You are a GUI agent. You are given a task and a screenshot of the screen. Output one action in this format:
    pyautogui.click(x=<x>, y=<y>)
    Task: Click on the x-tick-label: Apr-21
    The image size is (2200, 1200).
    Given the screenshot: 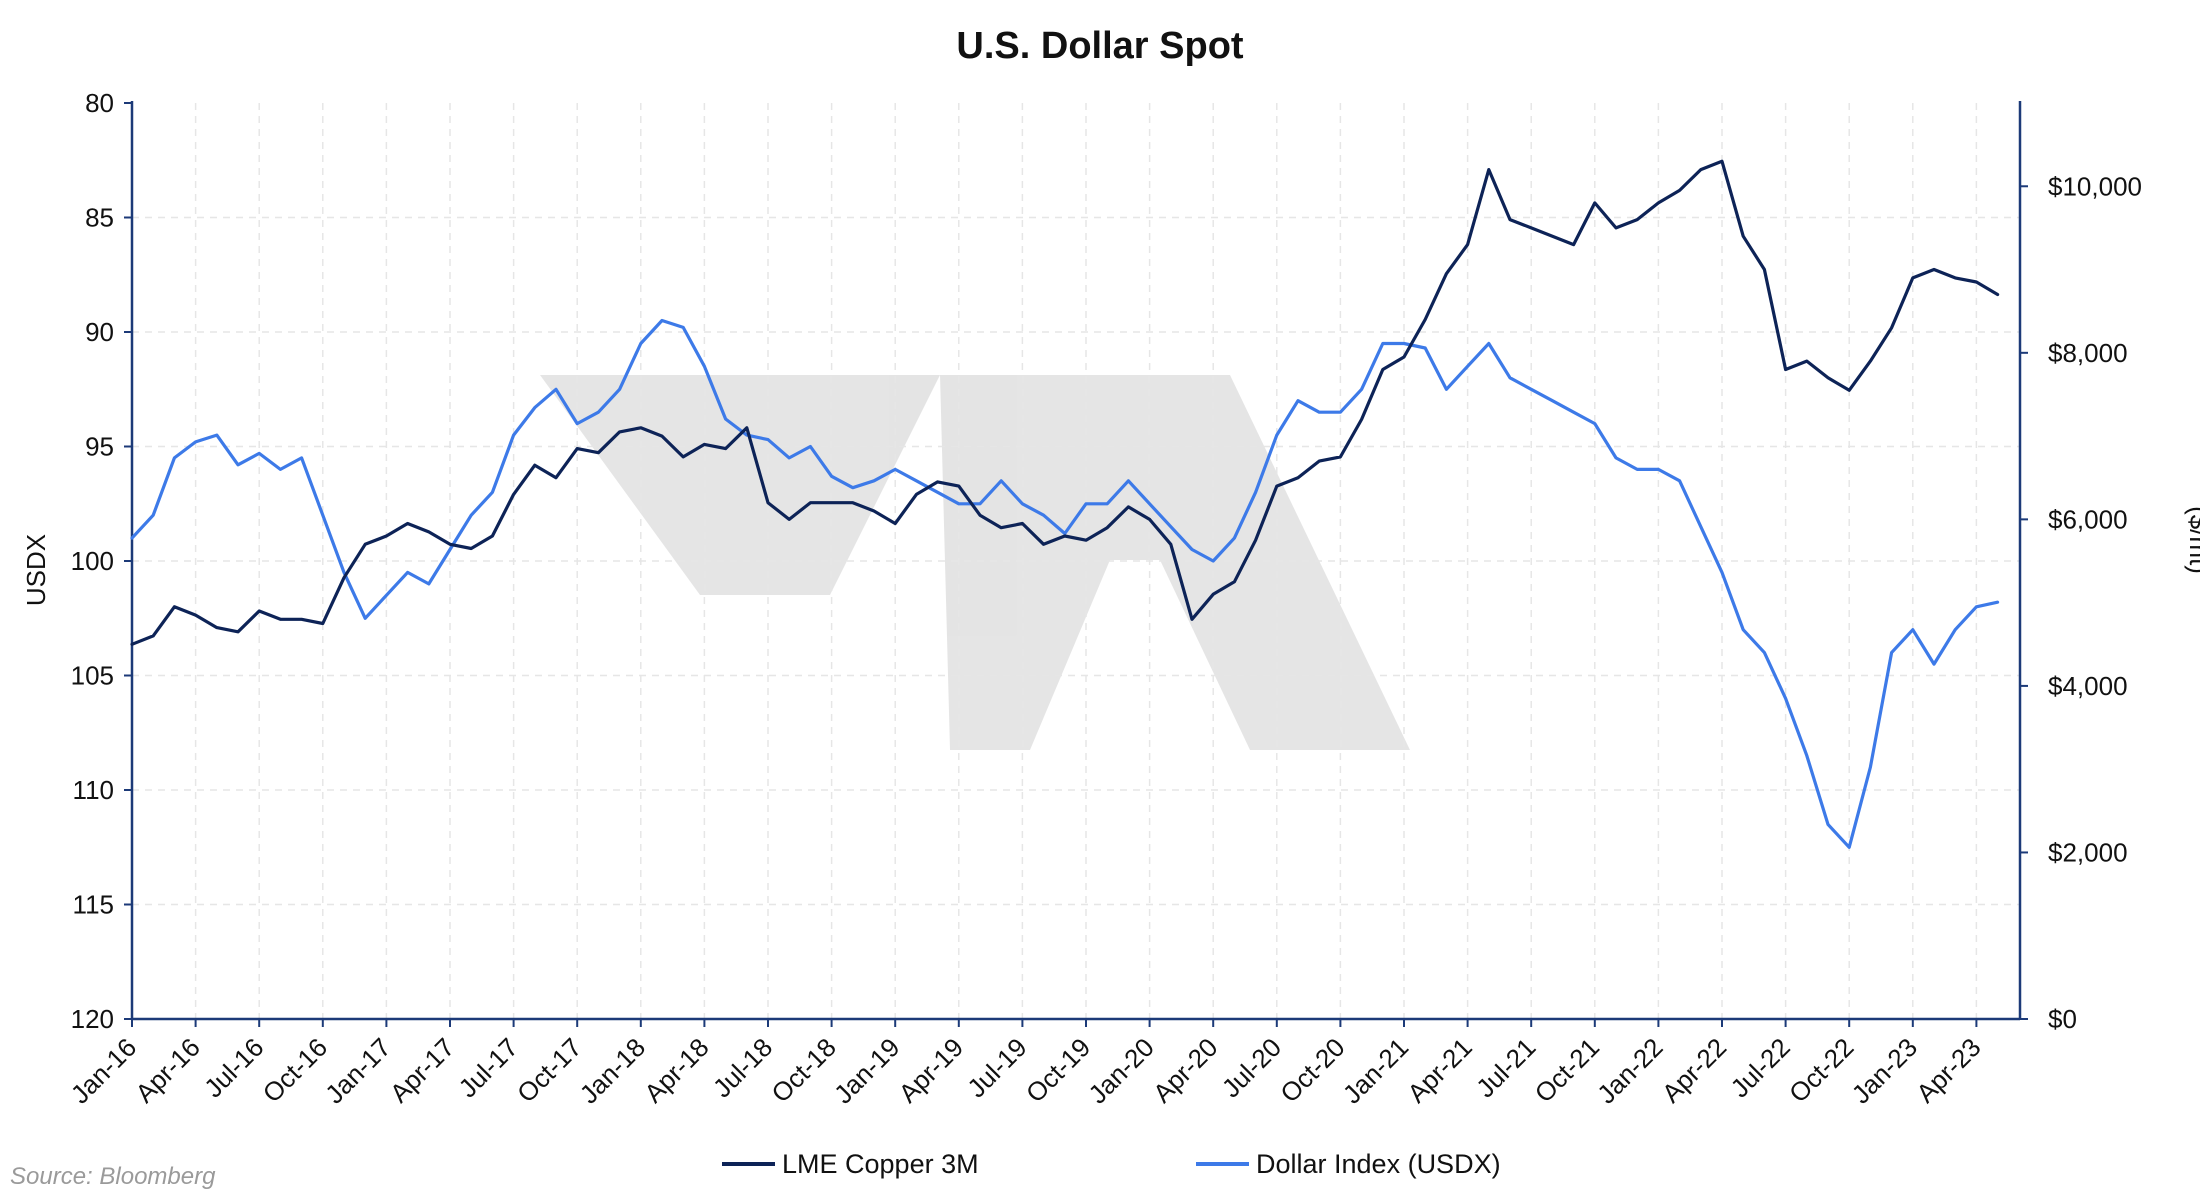 What is the action you would take?
    pyautogui.click(x=1439, y=1070)
    